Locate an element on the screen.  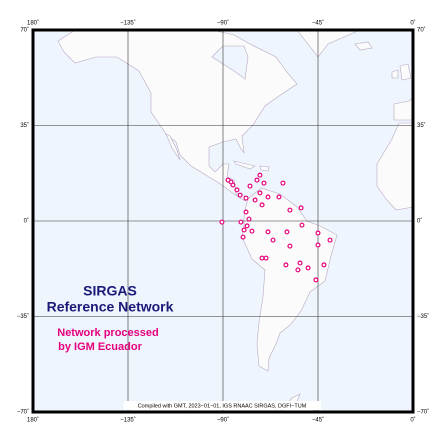
baja is located at coordinates (173, 147).